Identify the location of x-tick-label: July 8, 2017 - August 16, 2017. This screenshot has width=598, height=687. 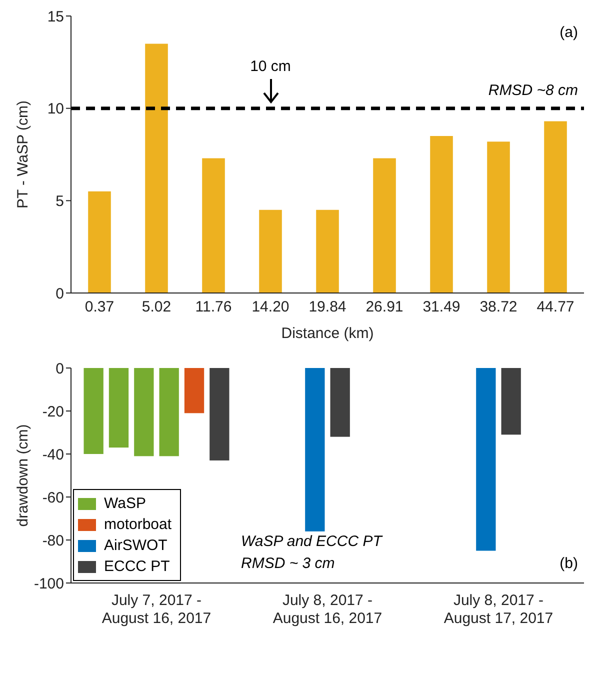
(327, 609).